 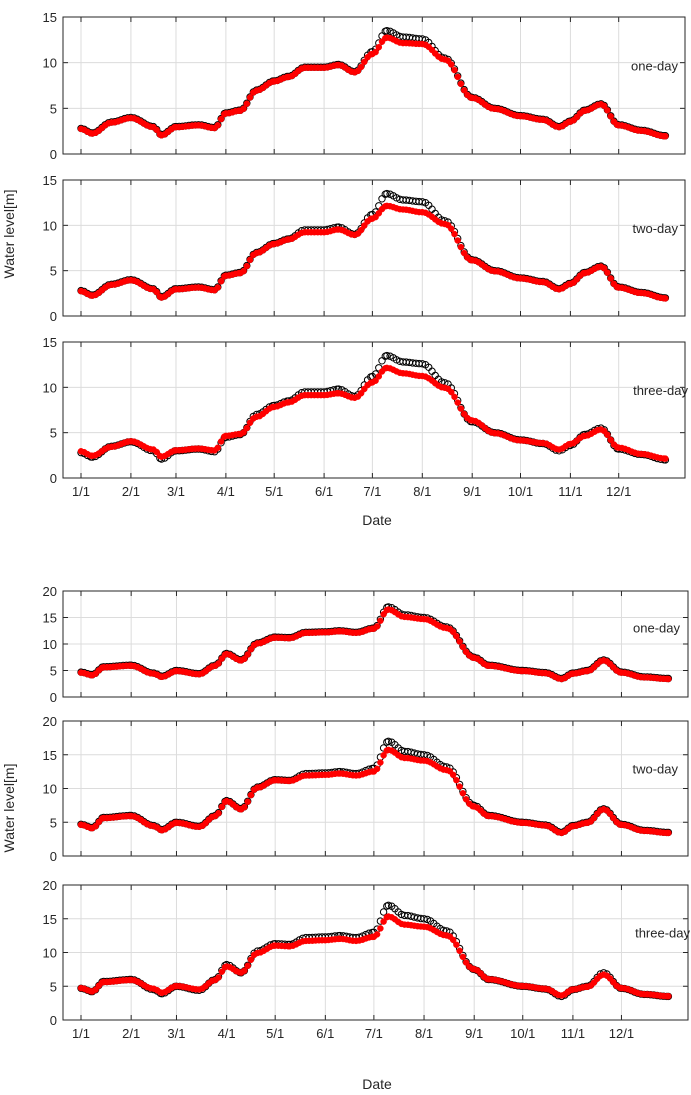 What do you see at coordinates (9, 234) in the screenshot?
I see `upper-y-axis-title: Water level[m]` at bounding box center [9, 234].